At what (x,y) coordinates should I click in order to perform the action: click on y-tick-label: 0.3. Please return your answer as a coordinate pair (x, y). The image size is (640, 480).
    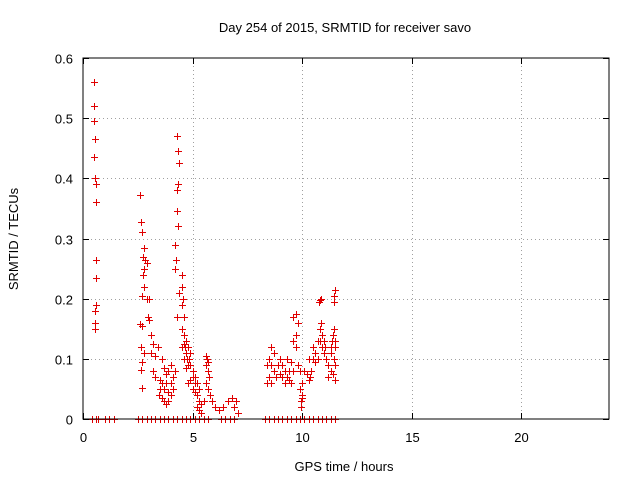
    Looking at the image, I should click on (64, 240).